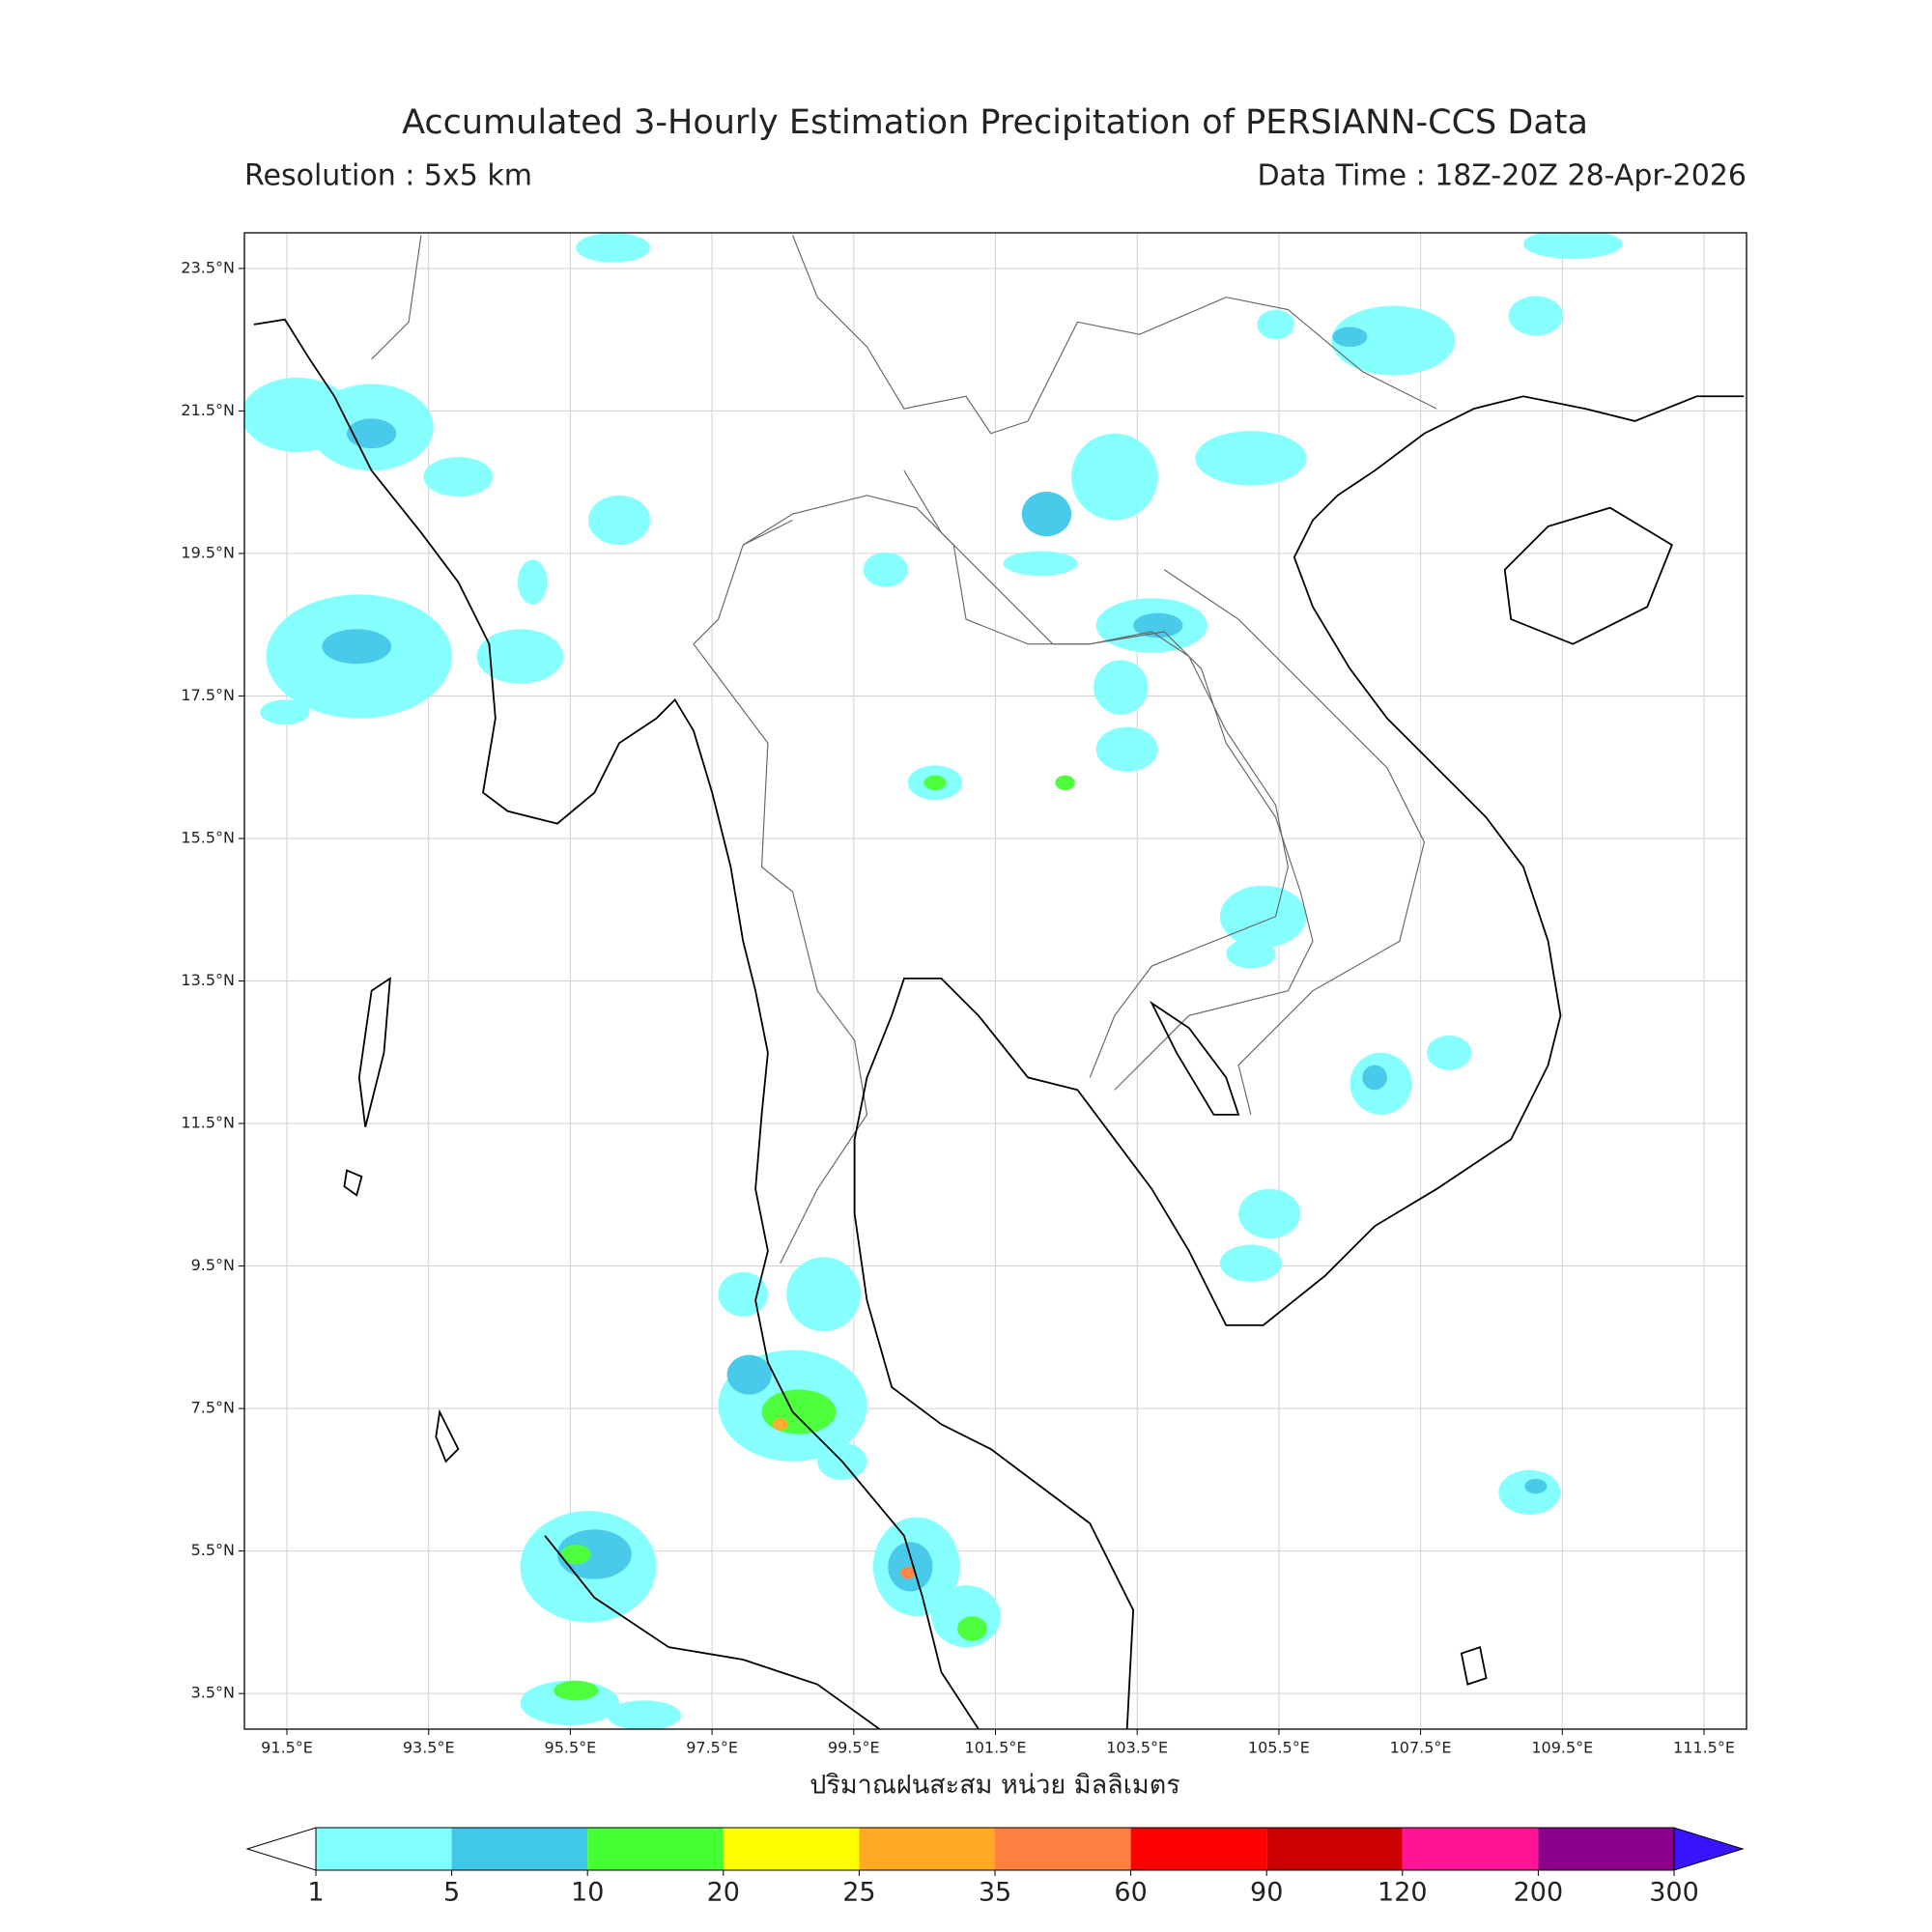 The height and width of the screenshot is (1932, 1932). Describe the element at coordinates (1704, 1748) in the screenshot. I see `x-tick-label: 111.5°E` at that location.